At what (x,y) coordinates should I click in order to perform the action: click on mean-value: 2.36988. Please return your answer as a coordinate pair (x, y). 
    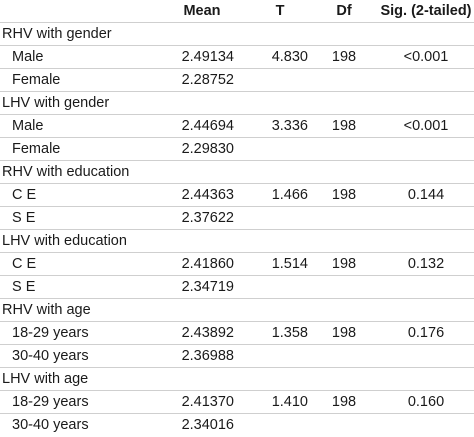
    Looking at the image, I should click on (207, 356).